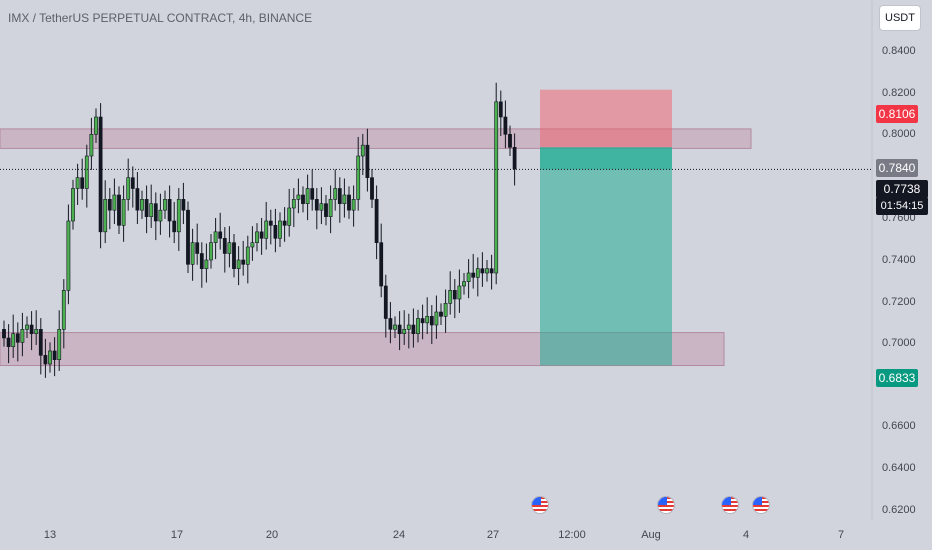 The width and height of the screenshot is (932, 550). What do you see at coordinates (651, 535) in the screenshot?
I see `time-tick: Aug` at bounding box center [651, 535].